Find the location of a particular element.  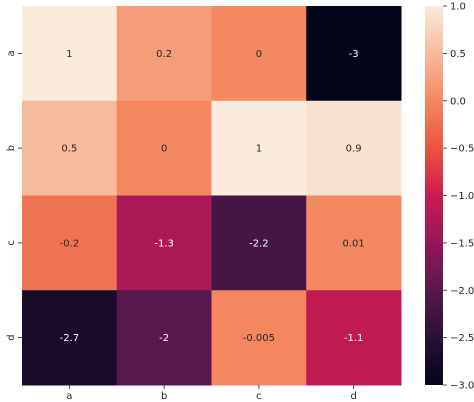

heatmap-cell-b-c is located at coordinates (259, 148).